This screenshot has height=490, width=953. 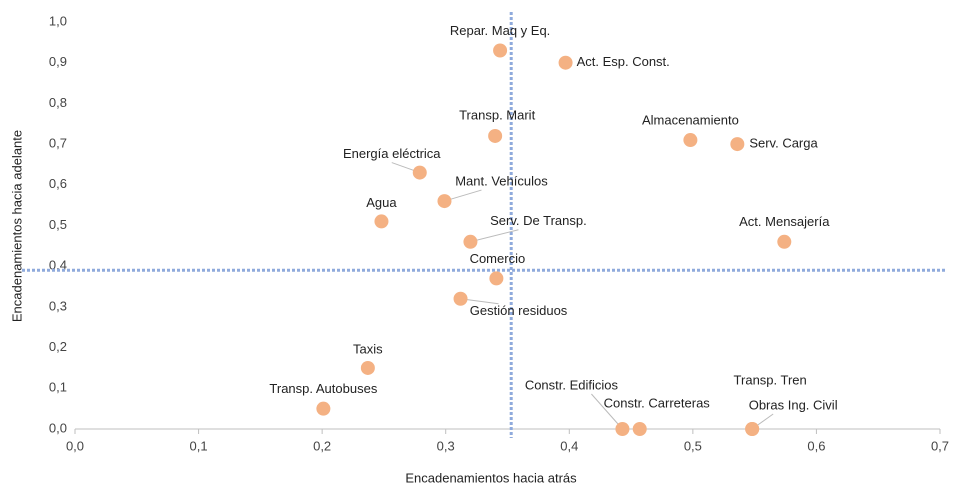 I want to click on y-tick-label: 1,0, so click(x=58, y=20).